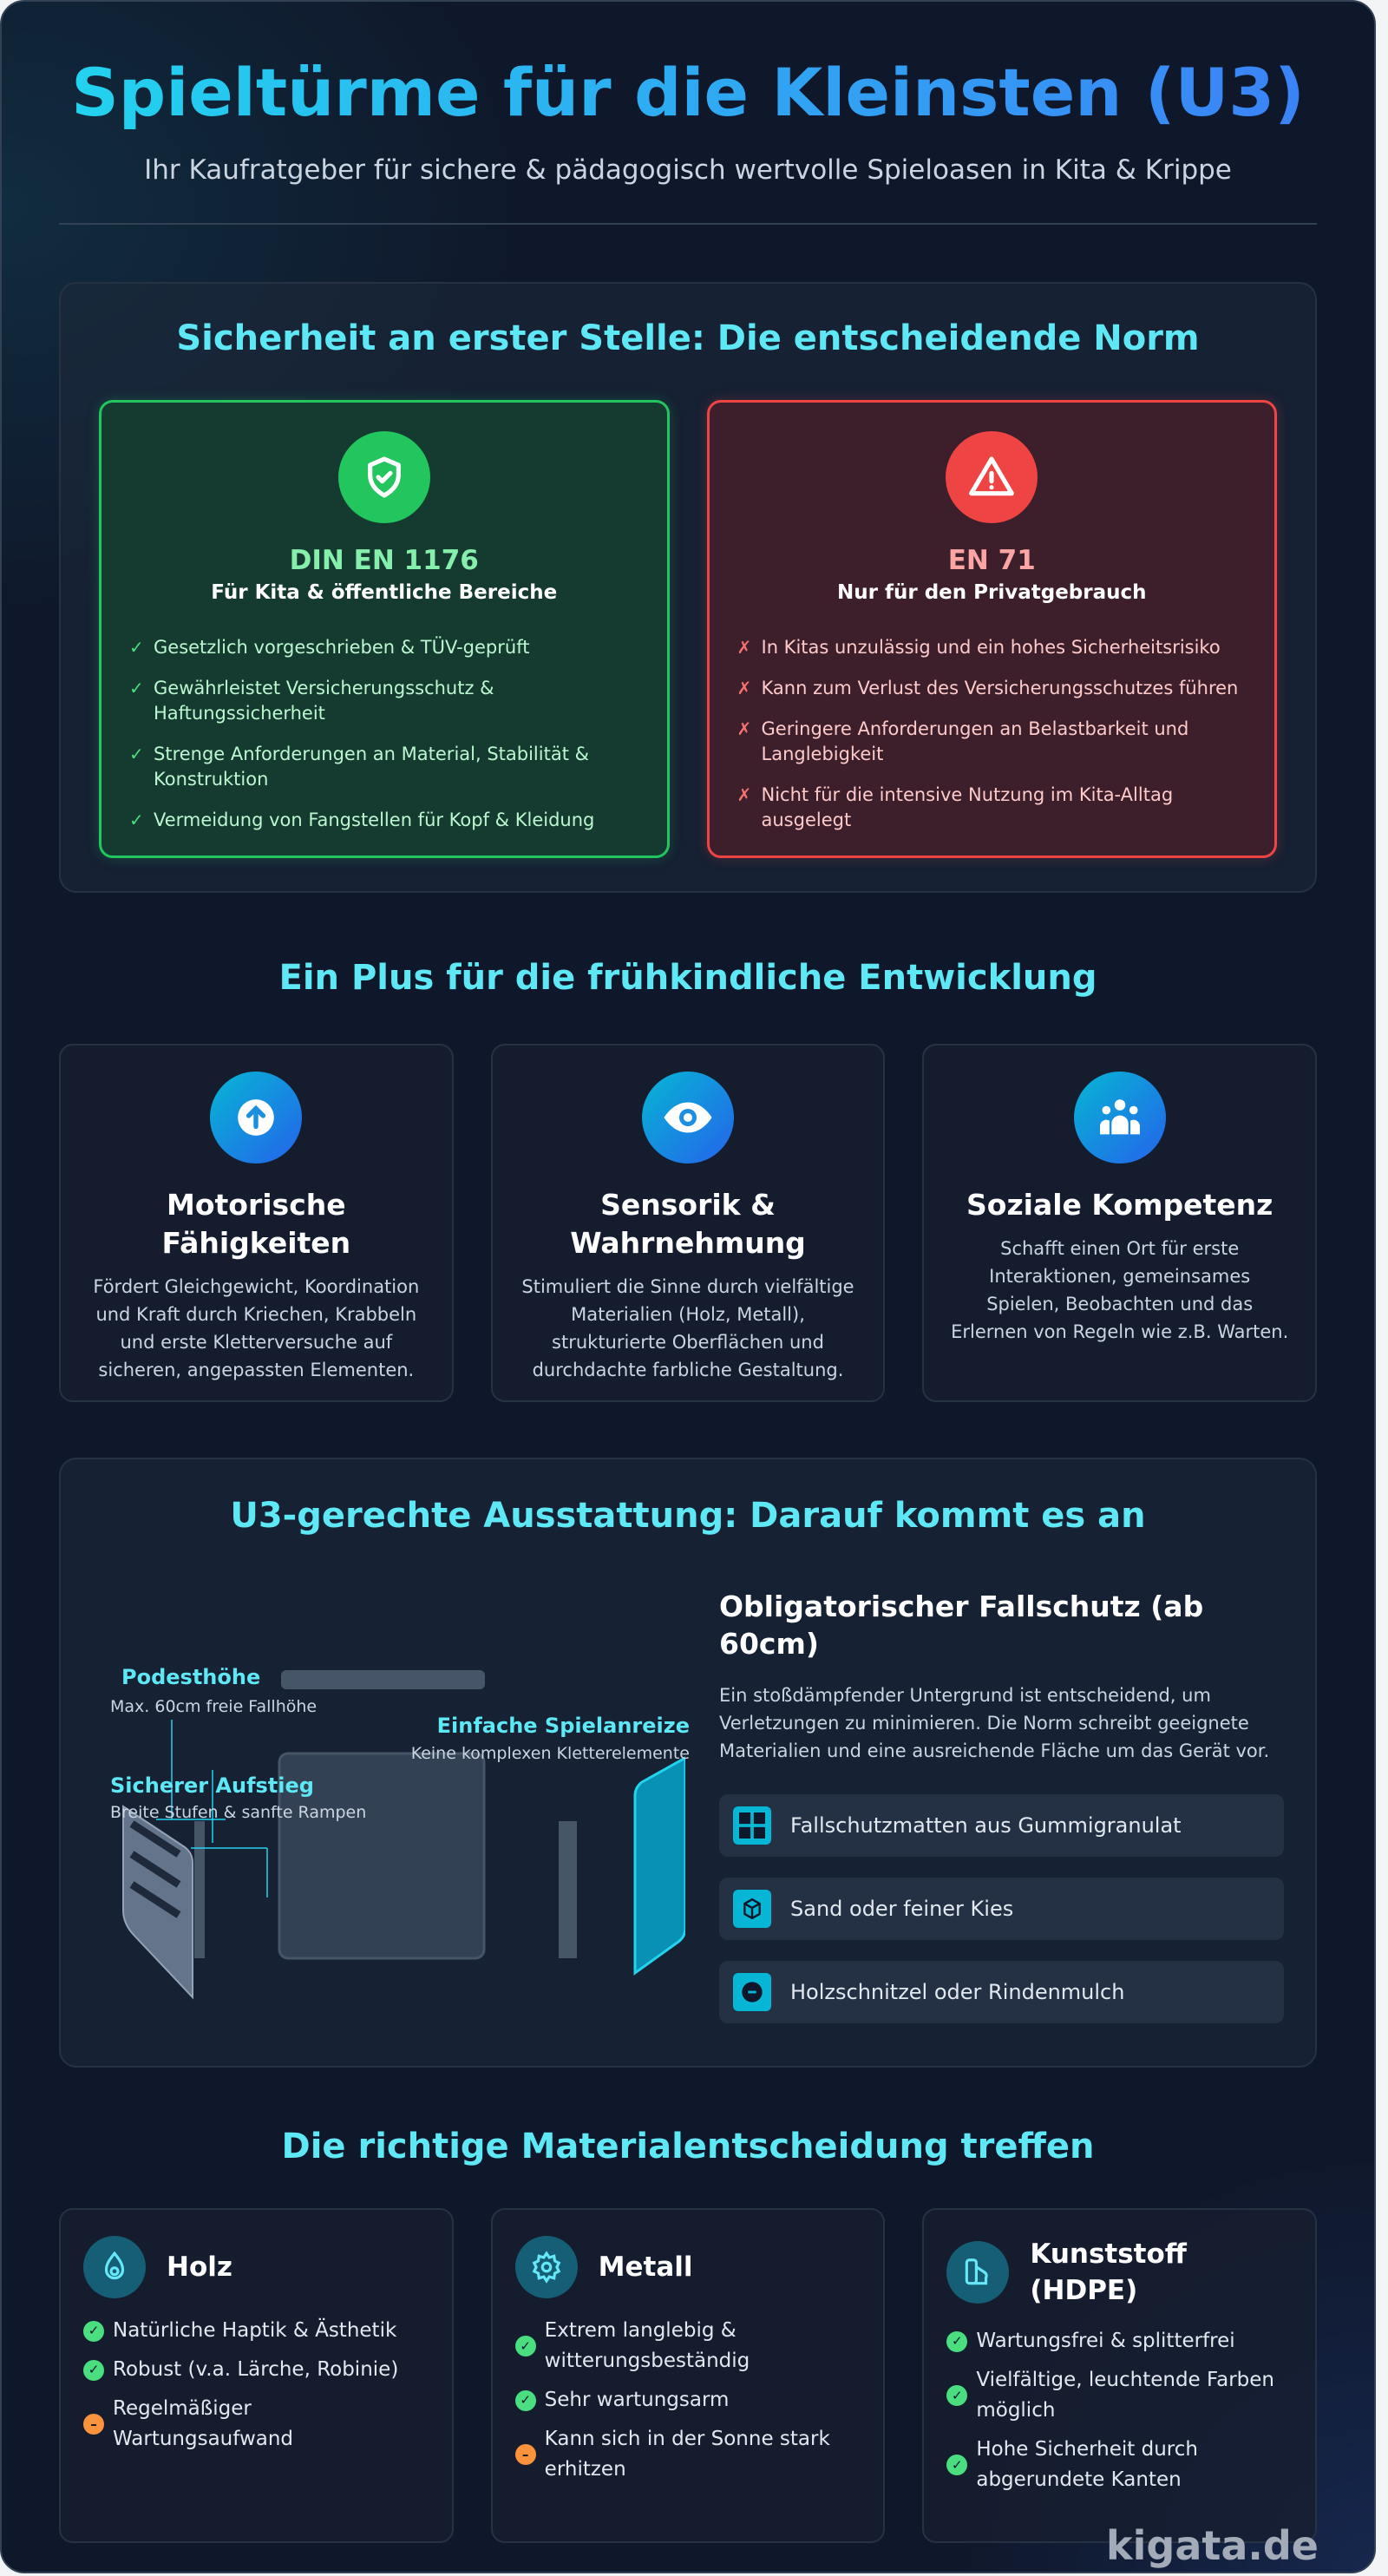 This screenshot has width=1388, height=2576. Describe the element at coordinates (687, 2454) in the screenshot. I see `con-item: – Kann sich in der Sonne stark erhitzen` at that location.